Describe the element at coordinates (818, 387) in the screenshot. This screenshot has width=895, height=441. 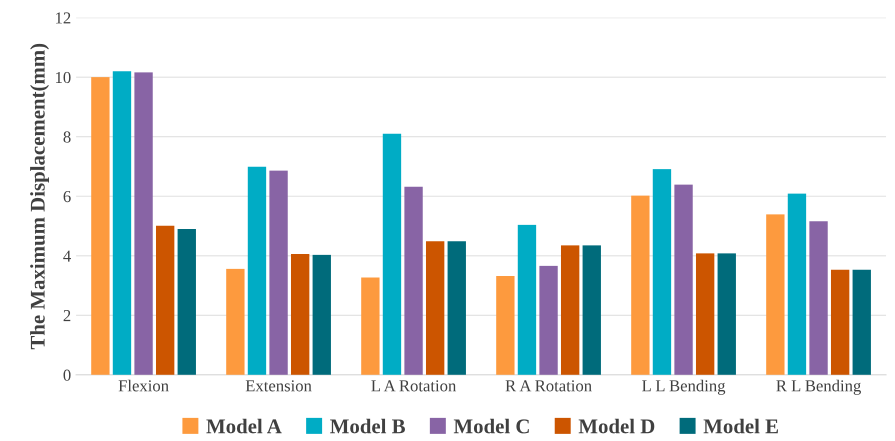
I see `x-tick-label: R L Bending` at that location.